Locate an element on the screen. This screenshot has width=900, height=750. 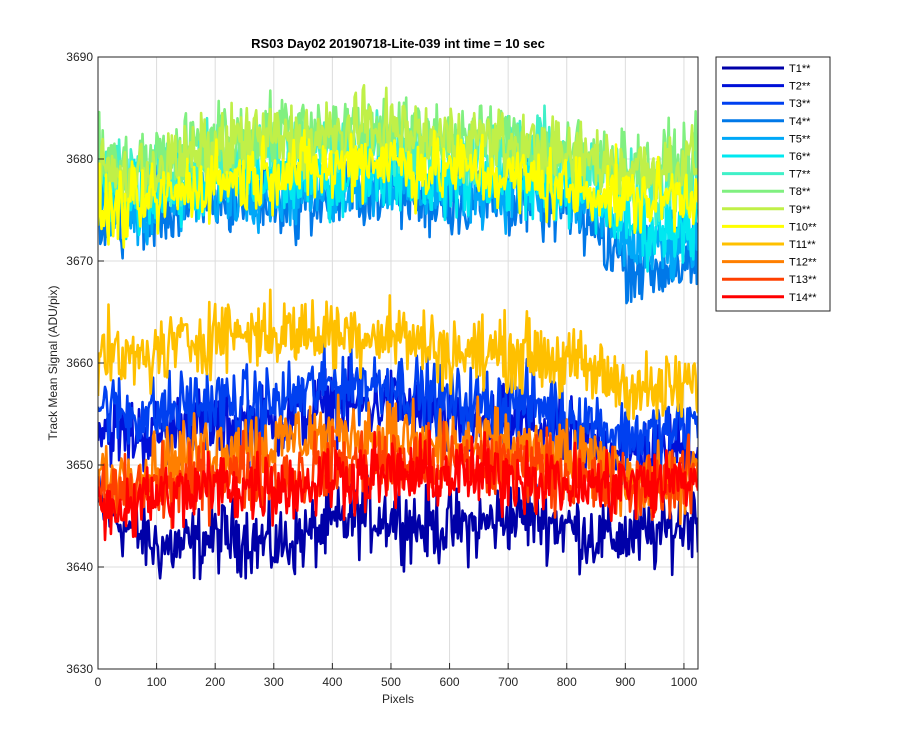
x-tick-label: 500 is located at coordinates (391, 682).